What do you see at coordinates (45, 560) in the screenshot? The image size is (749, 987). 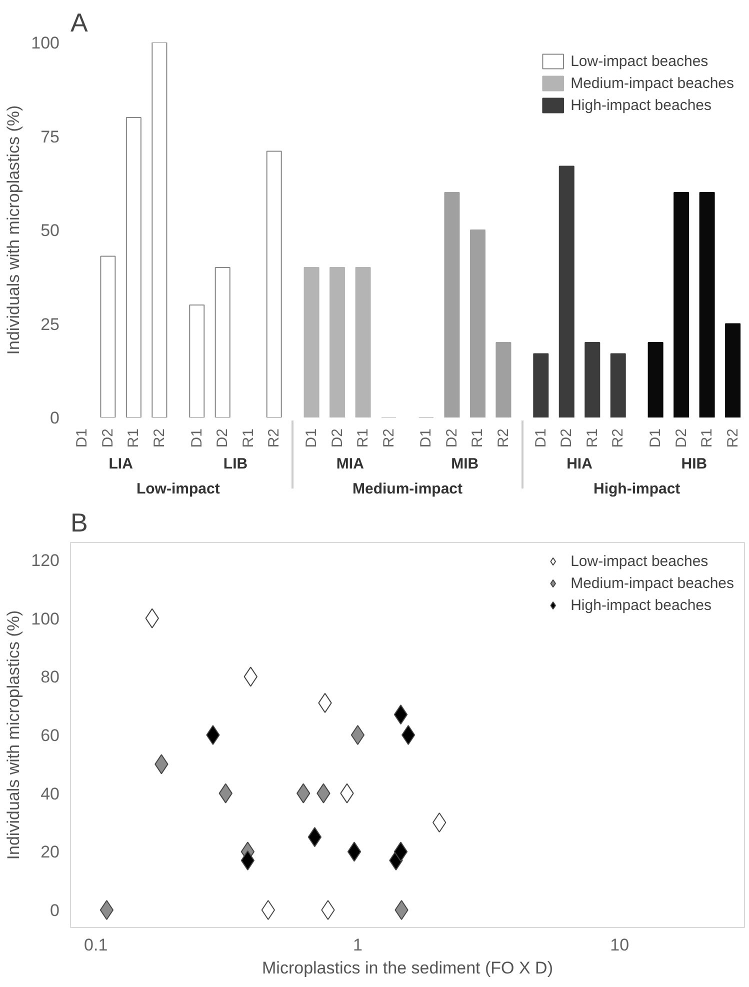 I see `y-tick-label: 120` at bounding box center [45, 560].